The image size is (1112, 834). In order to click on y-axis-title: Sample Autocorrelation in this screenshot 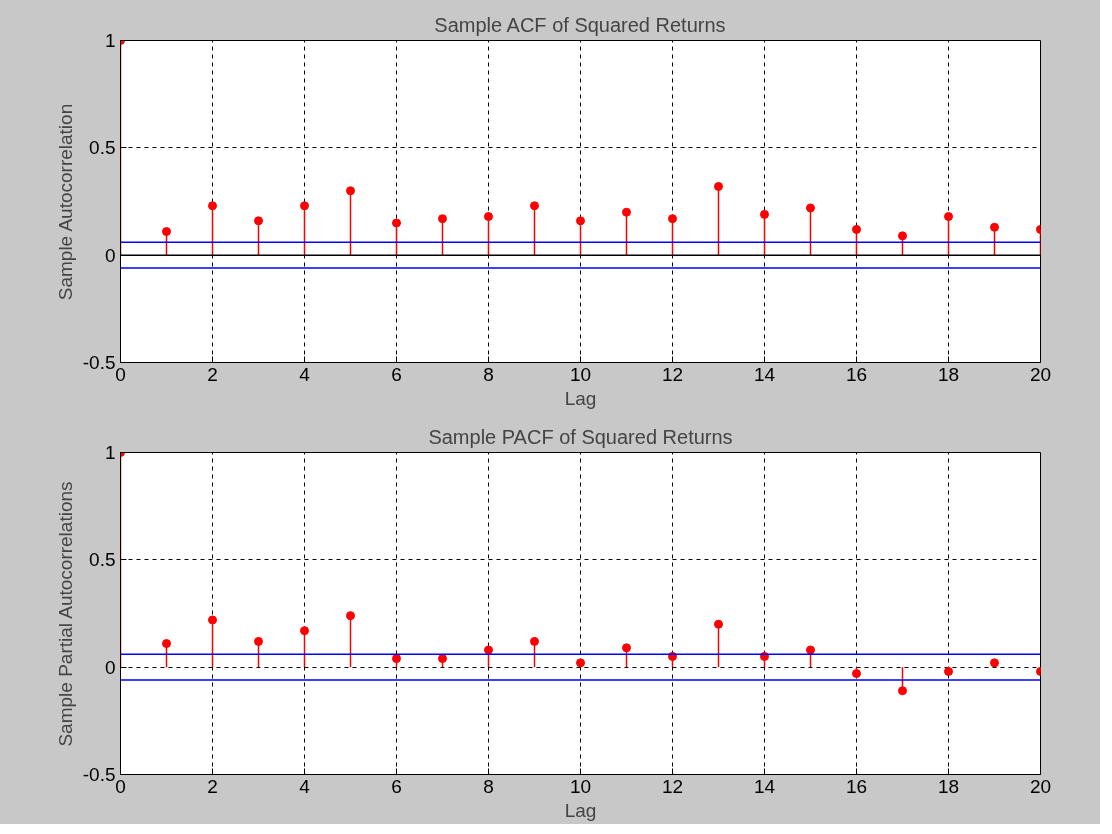, I will do `click(65, 202)`.